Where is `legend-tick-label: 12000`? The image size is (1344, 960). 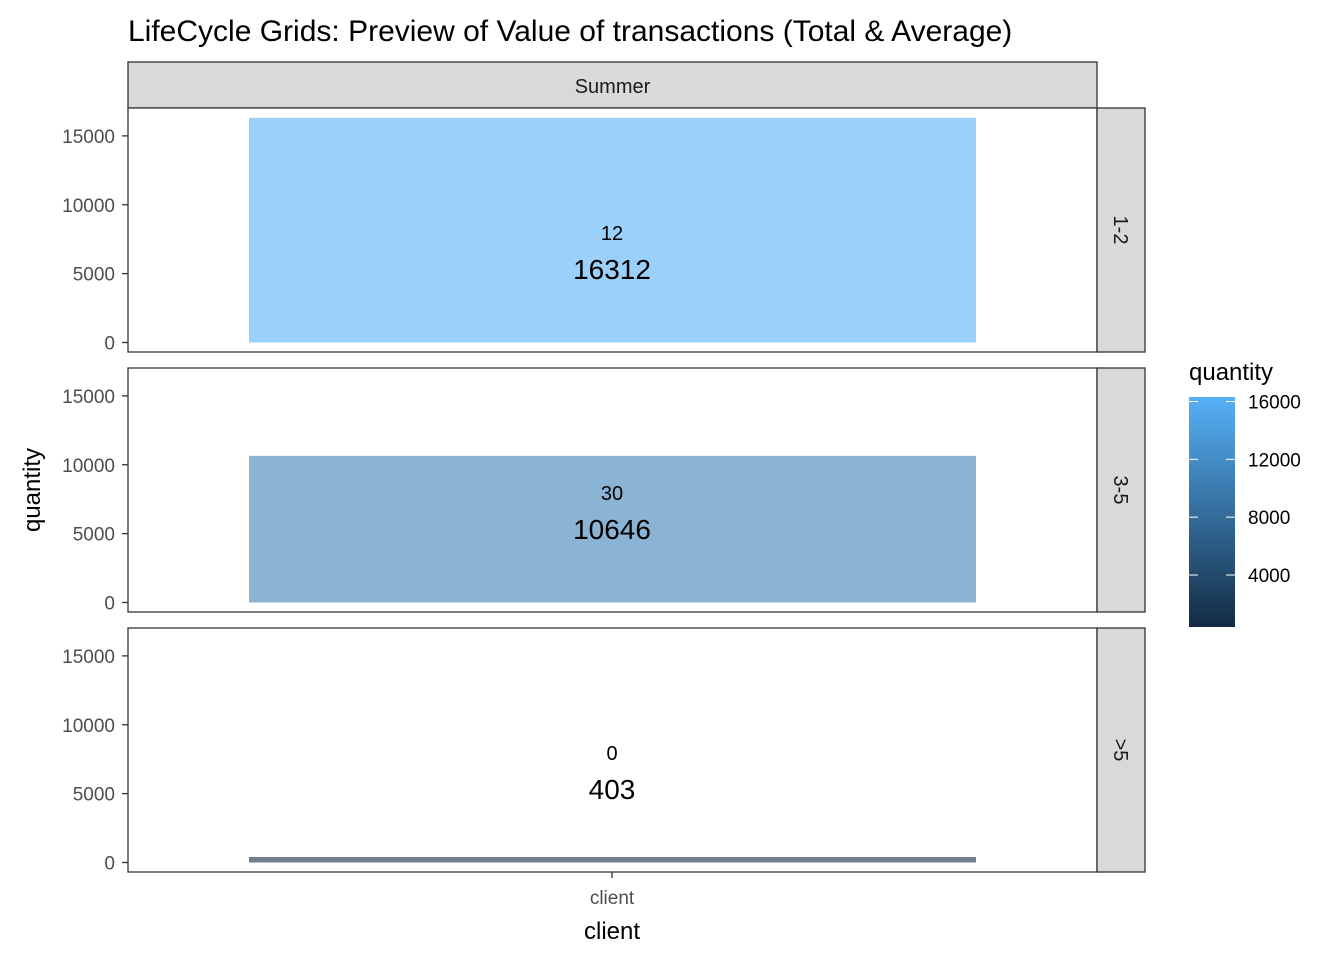
legend-tick-label: 12000 is located at coordinates (1274, 460).